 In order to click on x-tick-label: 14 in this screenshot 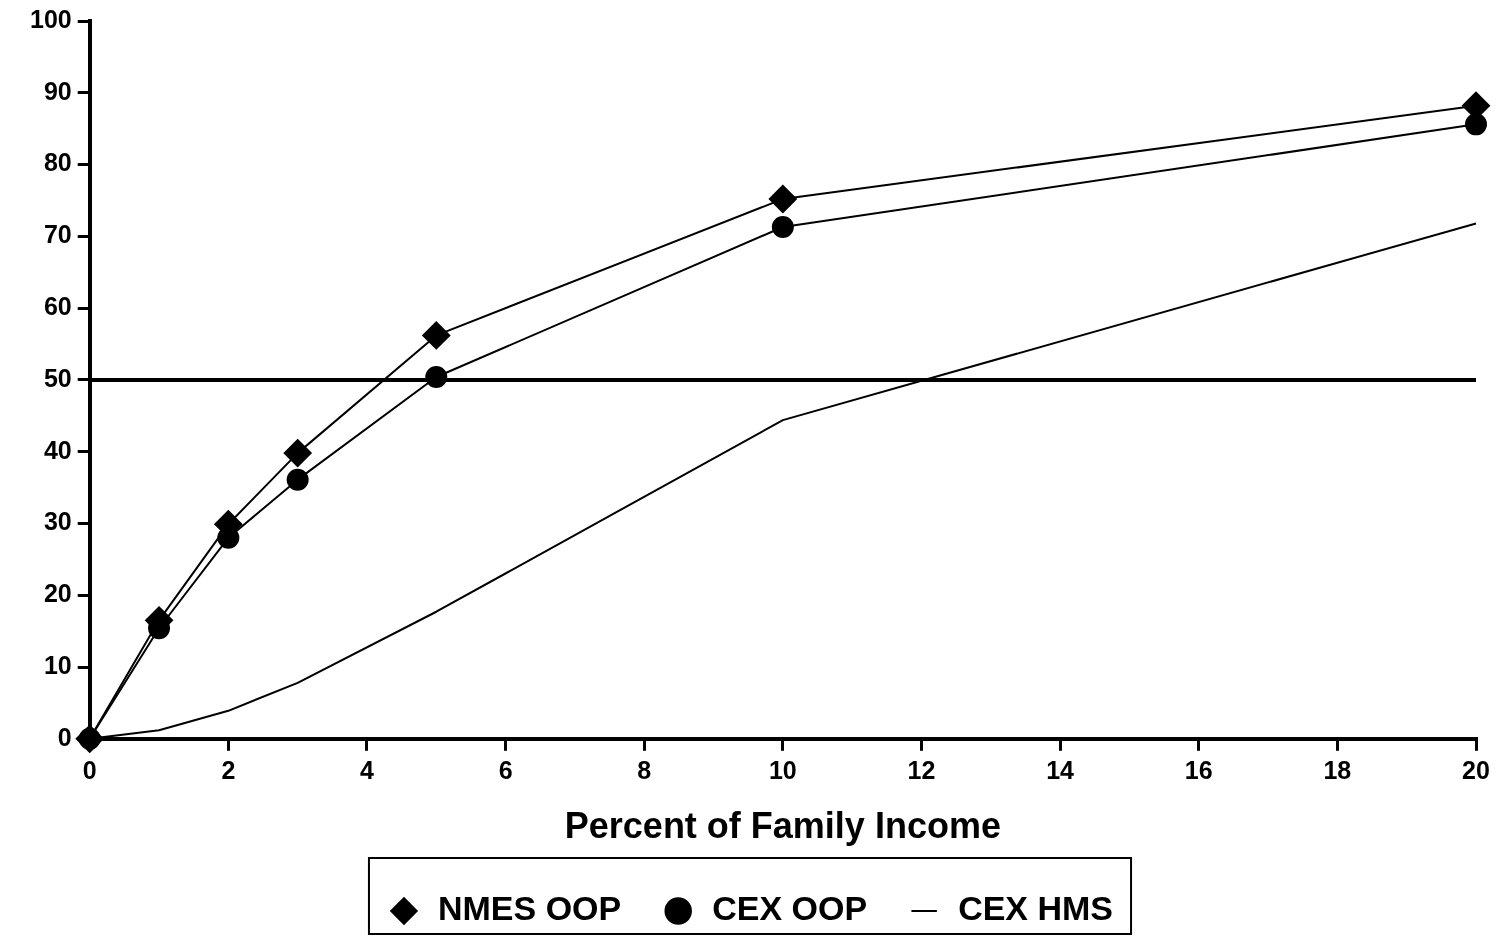, I will do `click(1060, 769)`.